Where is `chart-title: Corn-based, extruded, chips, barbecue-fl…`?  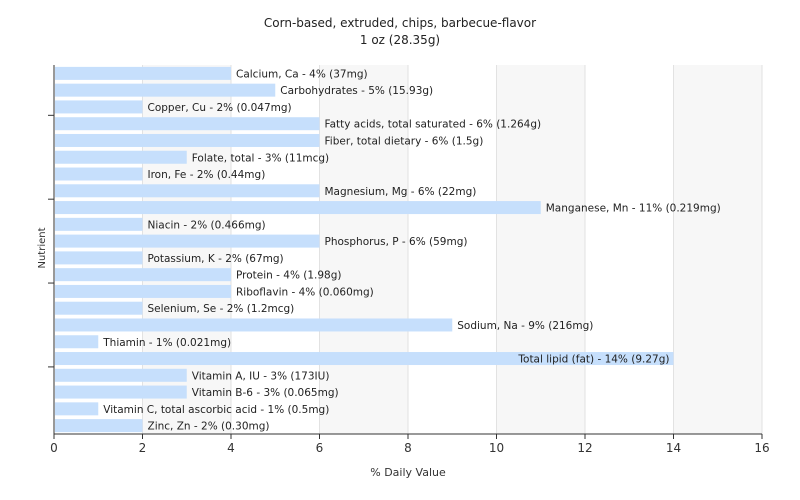
chart-title: Corn-based, extruded, chips, barbecue-fl… is located at coordinates (400, 23).